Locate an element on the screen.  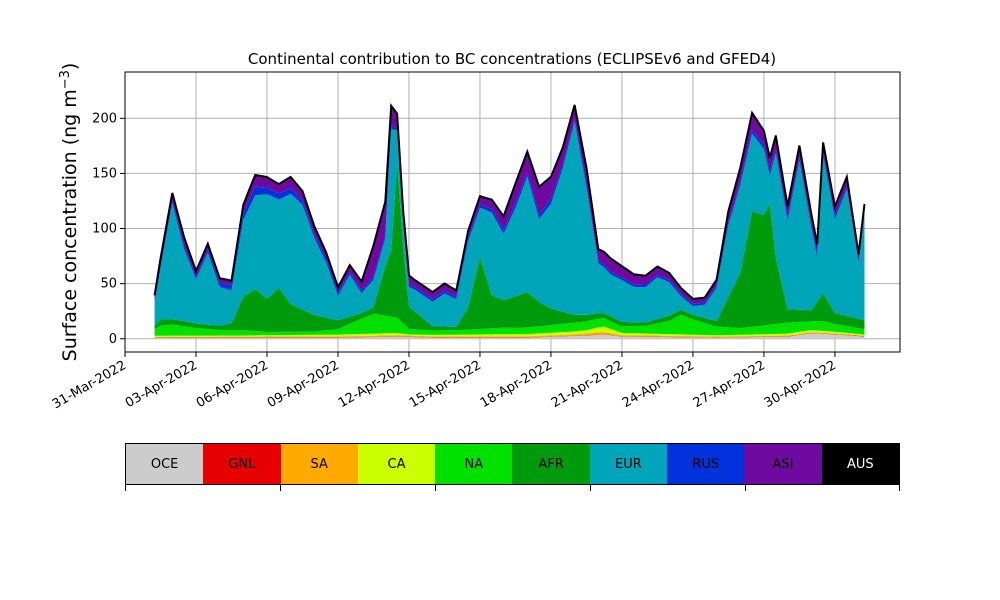
y-axis: 0 50 100 150 200 is located at coordinates (108, 229).